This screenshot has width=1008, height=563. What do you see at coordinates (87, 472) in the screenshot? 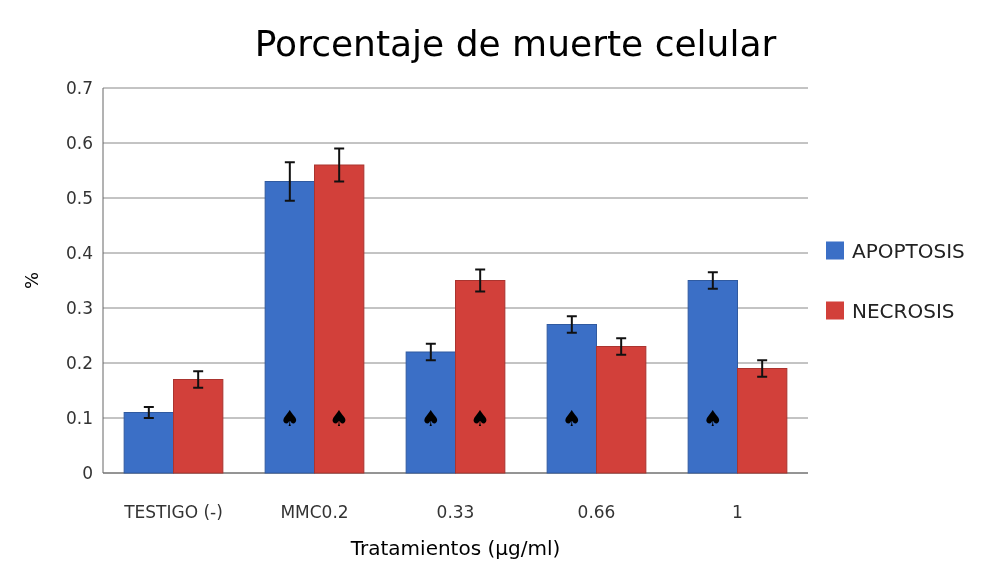
I see `y-tick-label: 0` at bounding box center [87, 472].